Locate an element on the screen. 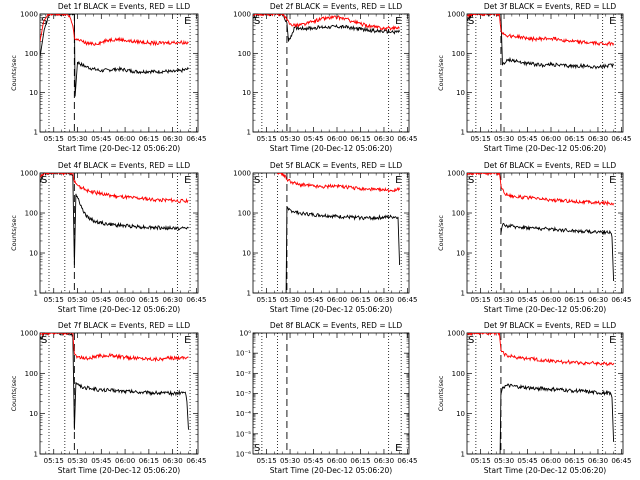 The height and width of the screenshot is (480, 640). y-tick-label: 10⁰ is located at coordinates (245, 334).